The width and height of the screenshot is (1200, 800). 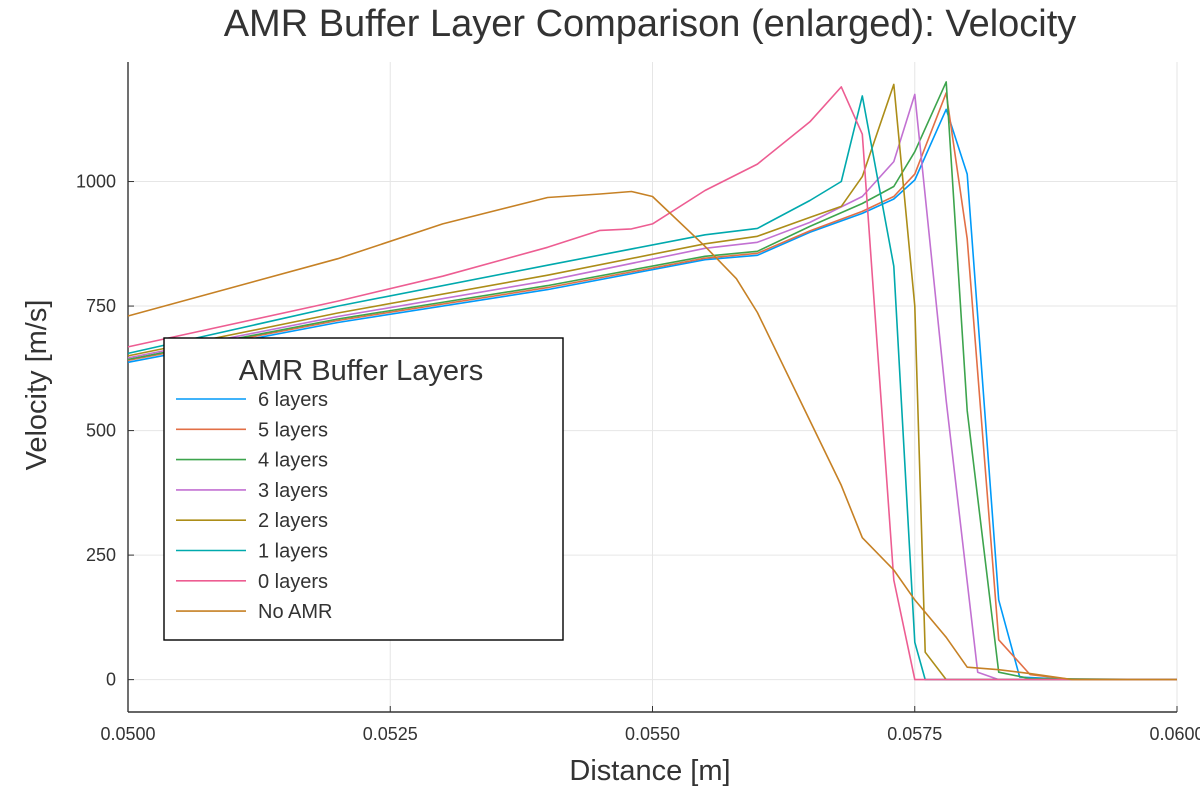 I want to click on y-axis-label: Velocity [m/s], so click(x=37, y=385).